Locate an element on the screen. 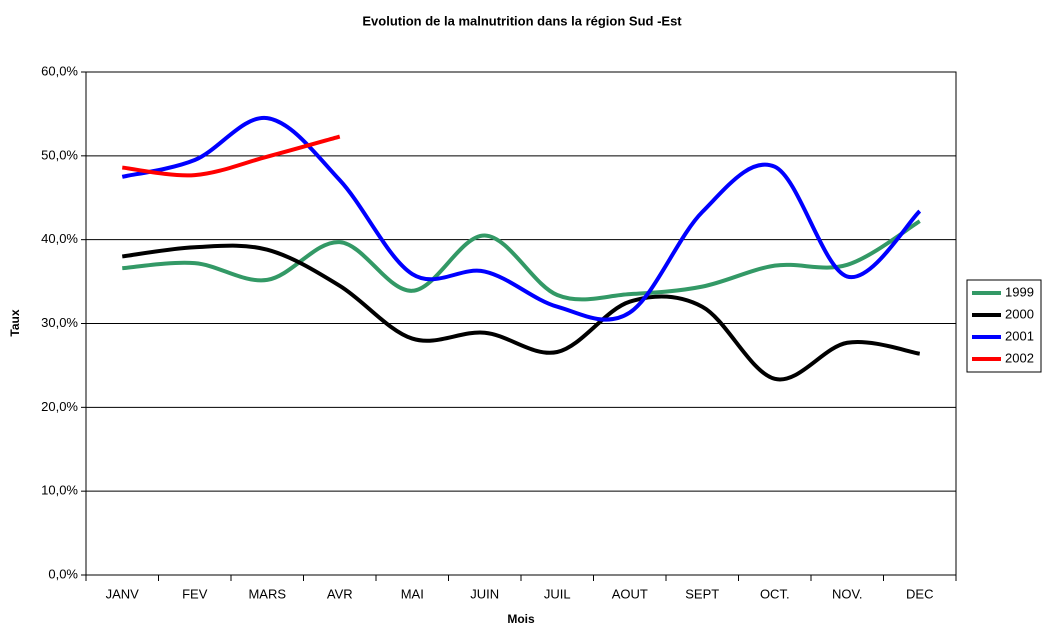  x-tick-label: SEPT is located at coordinates (702, 593).